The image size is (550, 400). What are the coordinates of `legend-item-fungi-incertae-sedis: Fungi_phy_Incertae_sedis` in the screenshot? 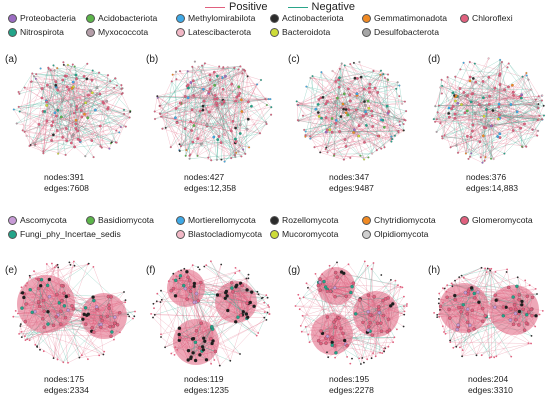 It's located at (92, 234).